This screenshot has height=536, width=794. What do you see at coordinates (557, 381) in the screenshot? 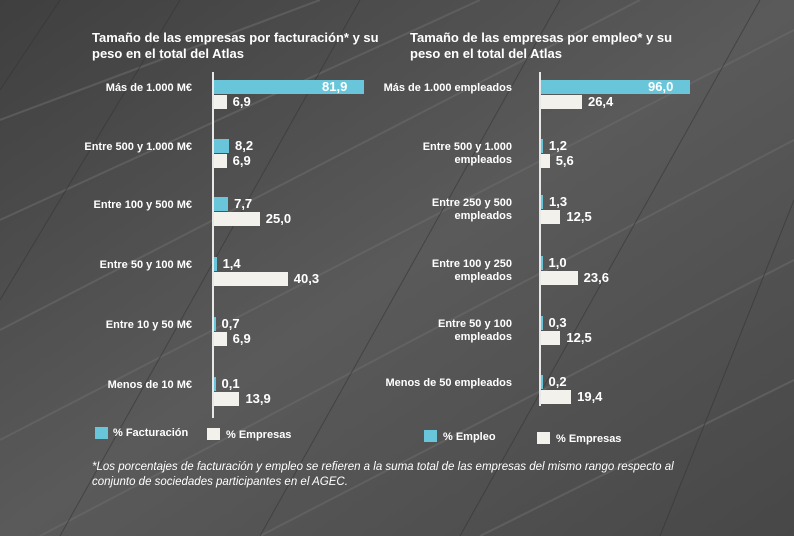
I see `right-value-label-primary: 0,2` at bounding box center [557, 381].